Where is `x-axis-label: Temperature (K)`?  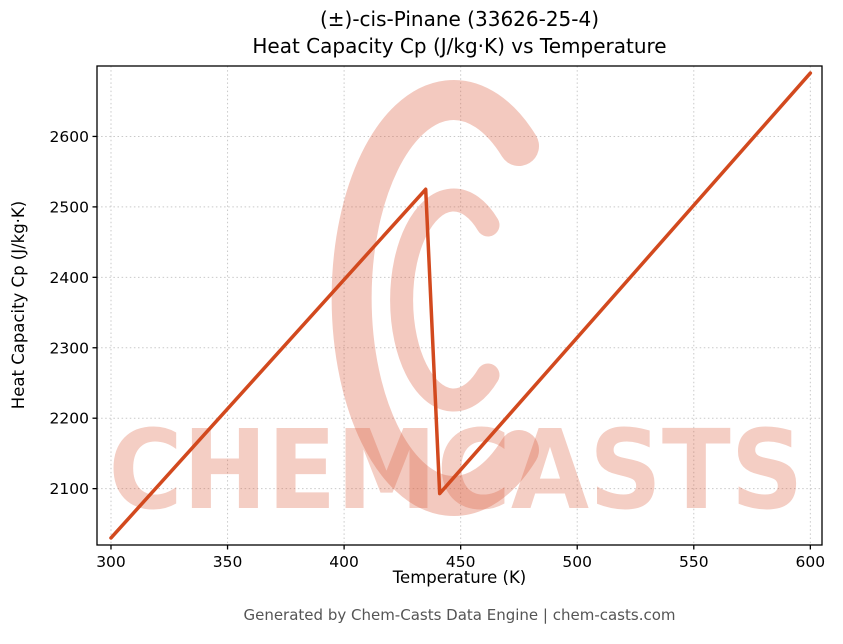
x-axis-label: Temperature (K) is located at coordinates (459, 577).